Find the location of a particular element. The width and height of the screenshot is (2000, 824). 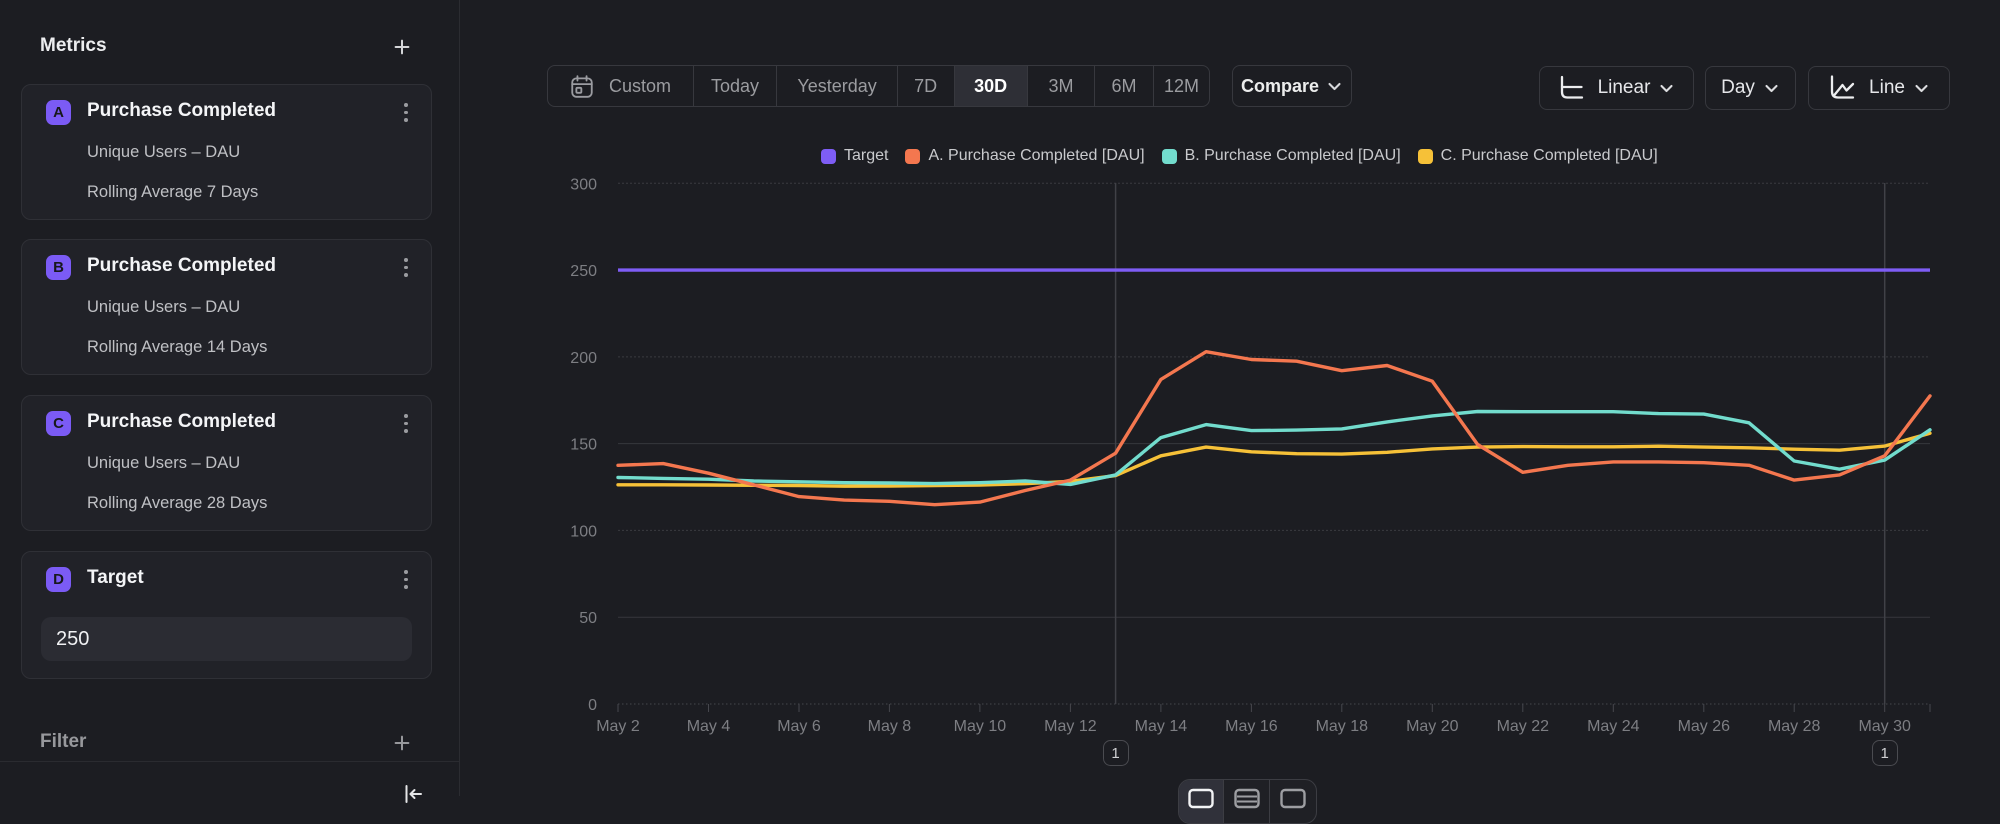

svg-text: May 2 is located at coordinates (618, 726).